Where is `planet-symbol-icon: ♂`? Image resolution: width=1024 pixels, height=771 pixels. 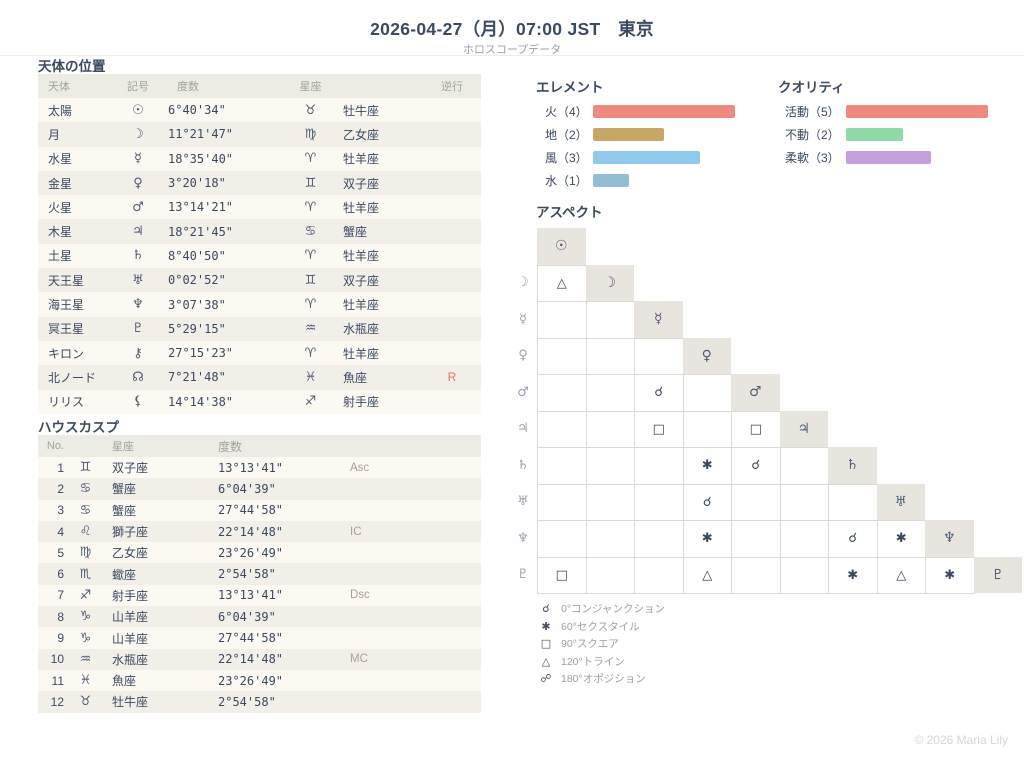 planet-symbol-icon: ♂ is located at coordinates (138, 207).